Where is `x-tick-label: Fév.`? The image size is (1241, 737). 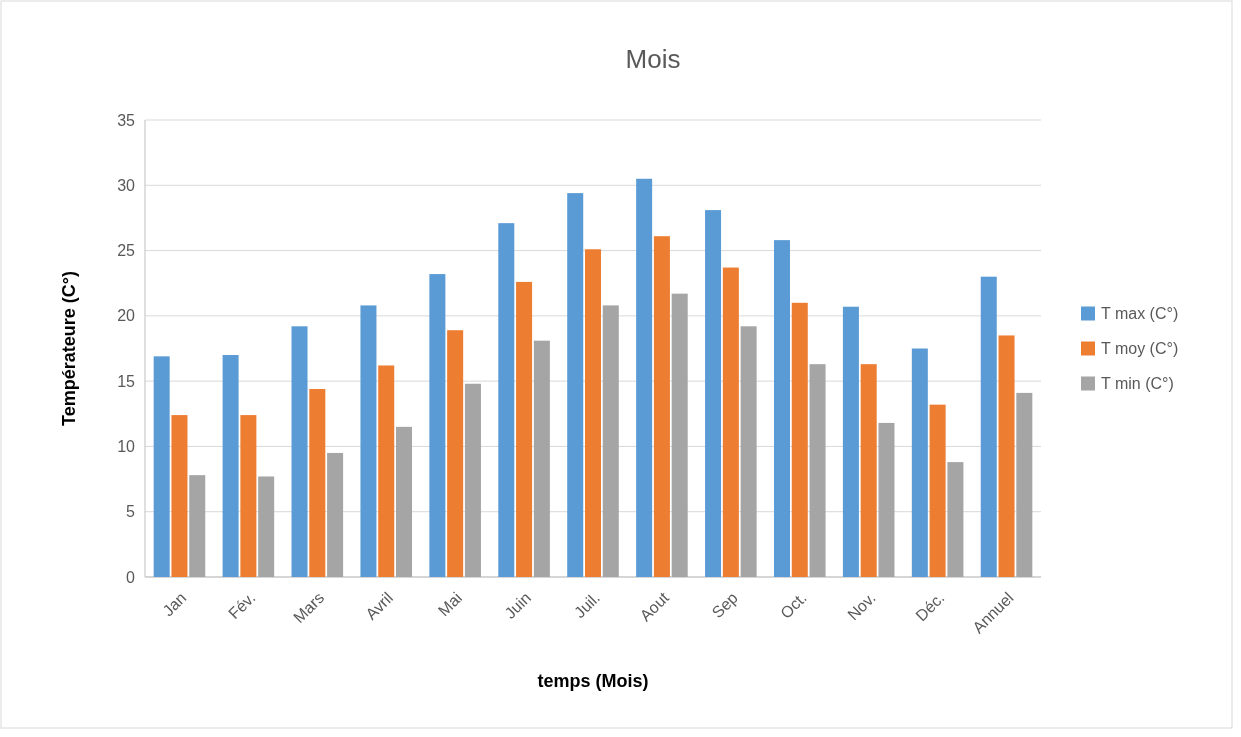
x-tick-label: Fév. is located at coordinates (242, 606).